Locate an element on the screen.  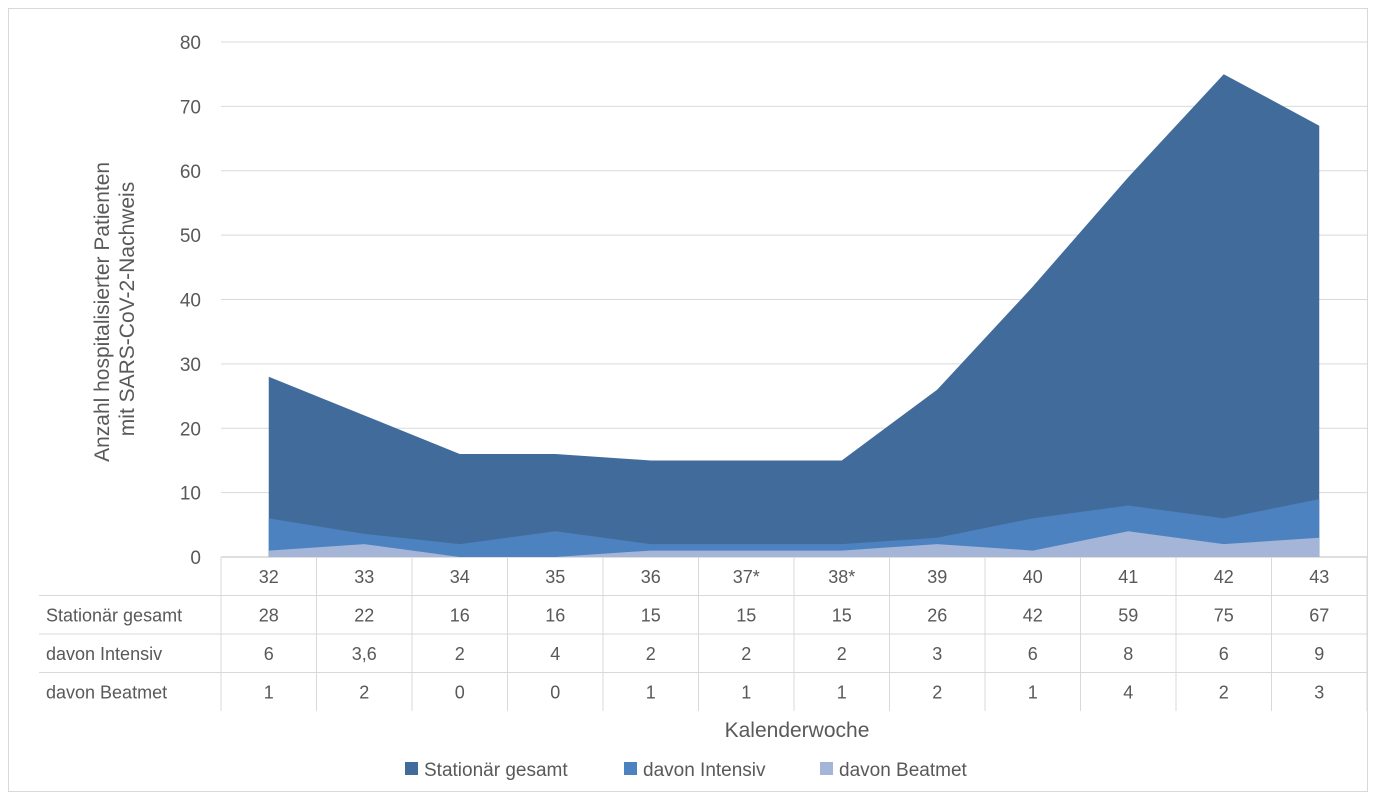
table-cell: 26 is located at coordinates (937, 616).